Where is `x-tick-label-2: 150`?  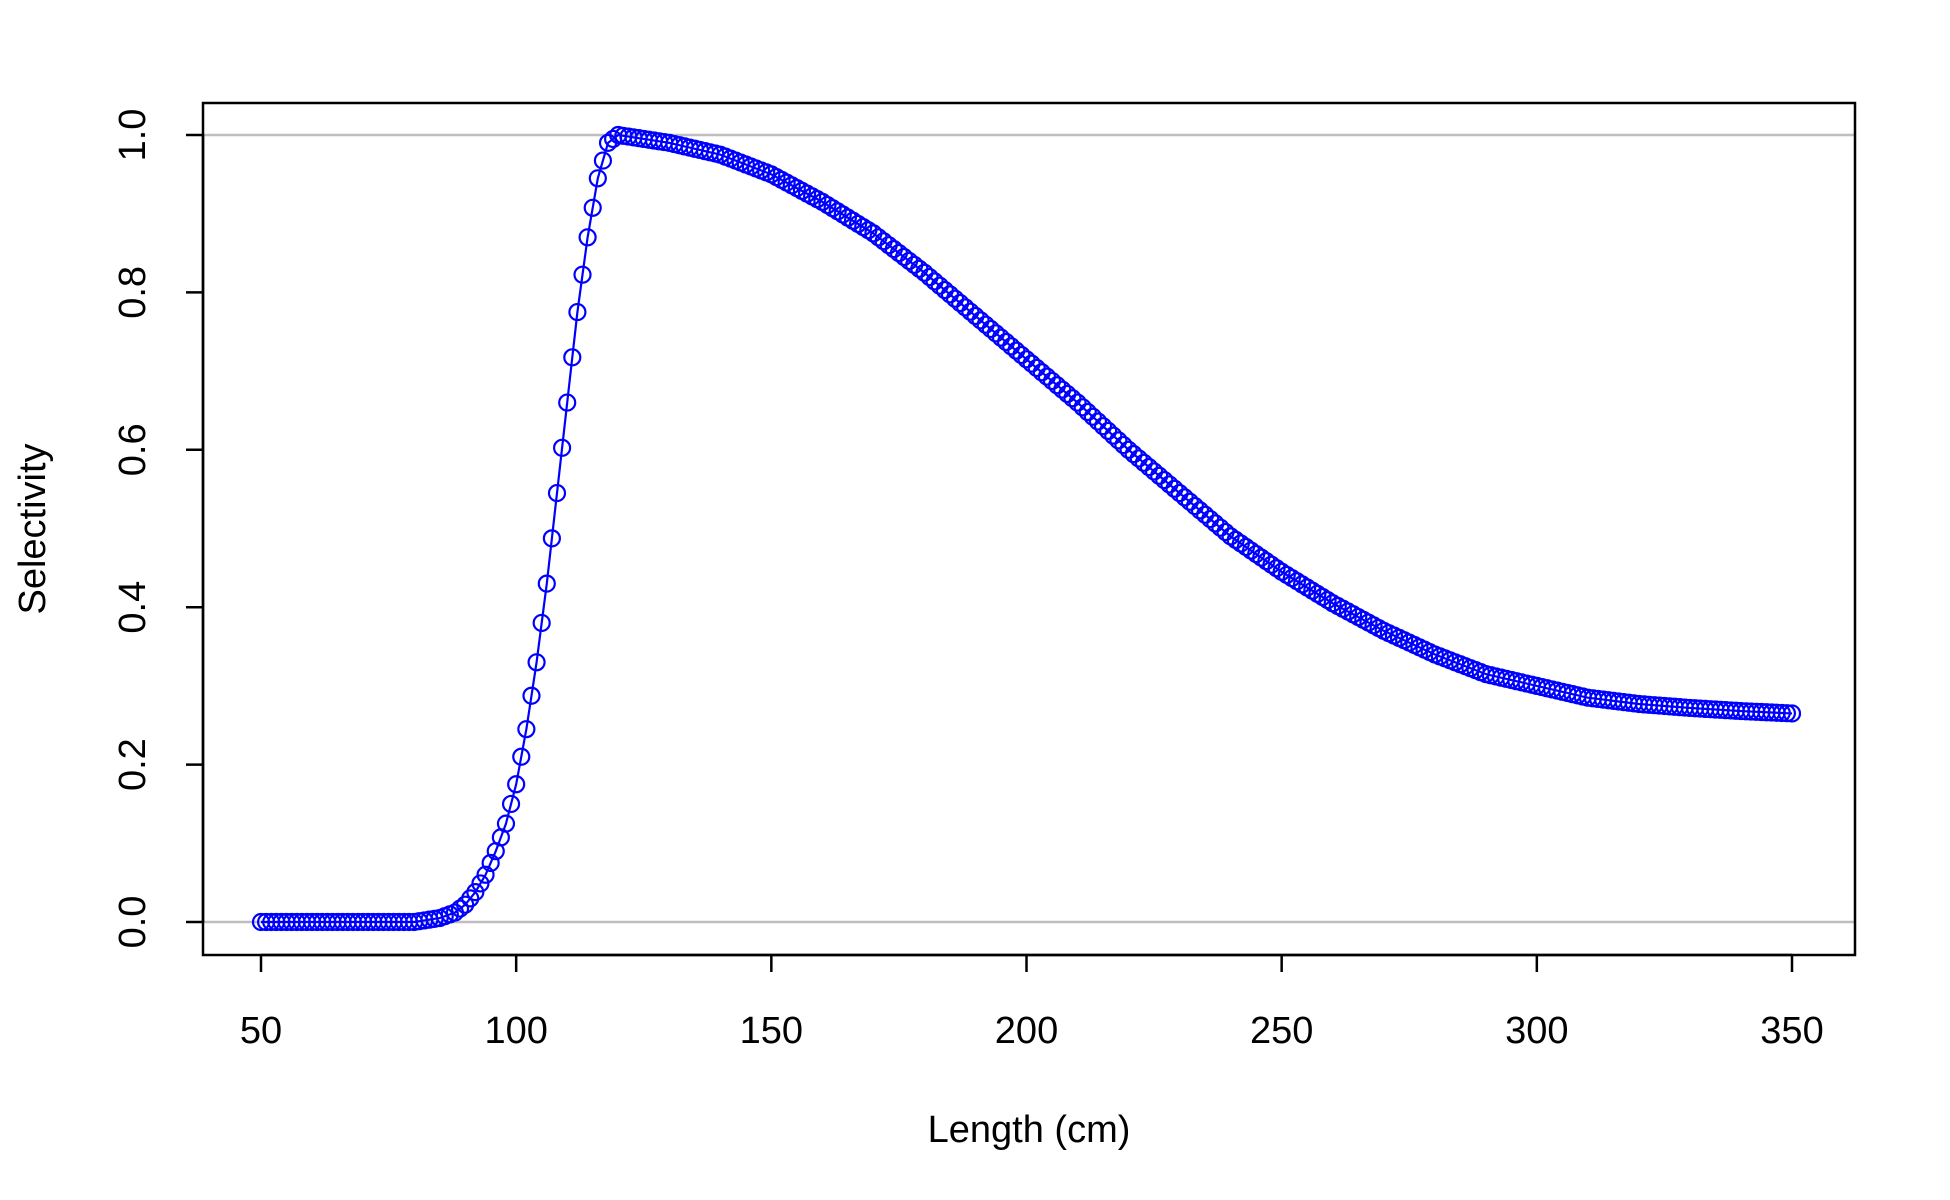 x-tick-label-2: 150 is located at coordinates (771, 1031).